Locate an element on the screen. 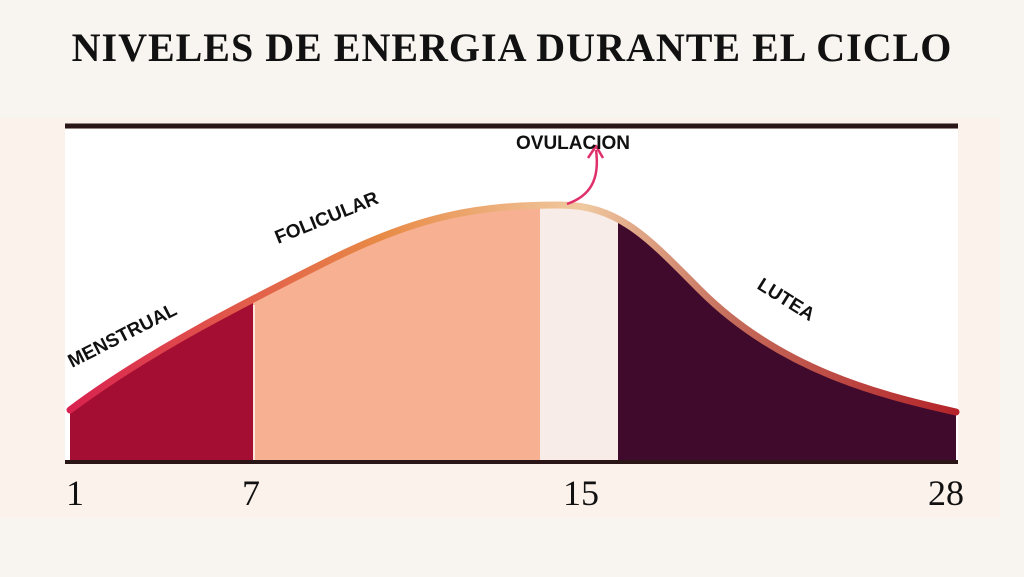 This screenshot has height=577, width=1024. ovulation-arrow is located at coordinates (582, 177).